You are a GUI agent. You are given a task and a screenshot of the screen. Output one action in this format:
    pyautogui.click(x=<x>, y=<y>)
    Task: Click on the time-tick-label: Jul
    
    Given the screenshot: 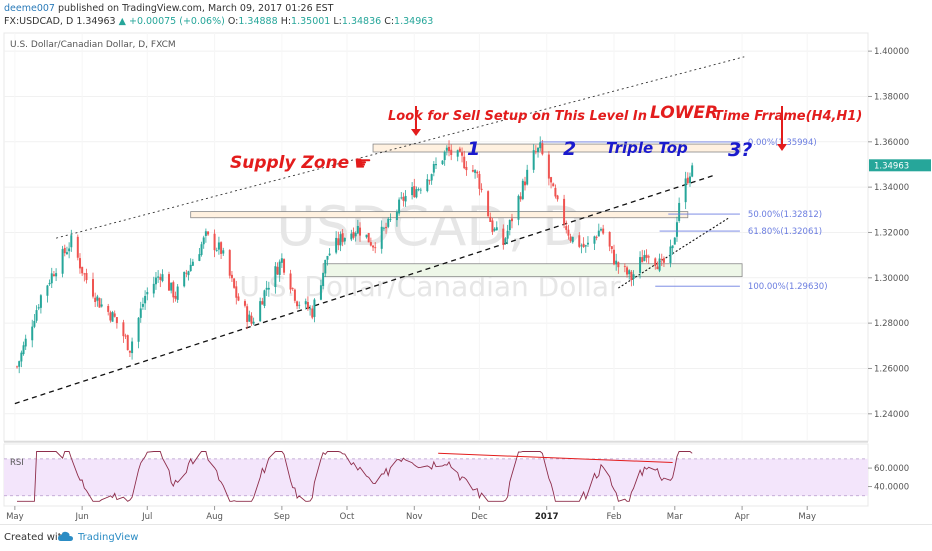 What is the action you would take?
    pyautogui.click(x=146, y=517)
    